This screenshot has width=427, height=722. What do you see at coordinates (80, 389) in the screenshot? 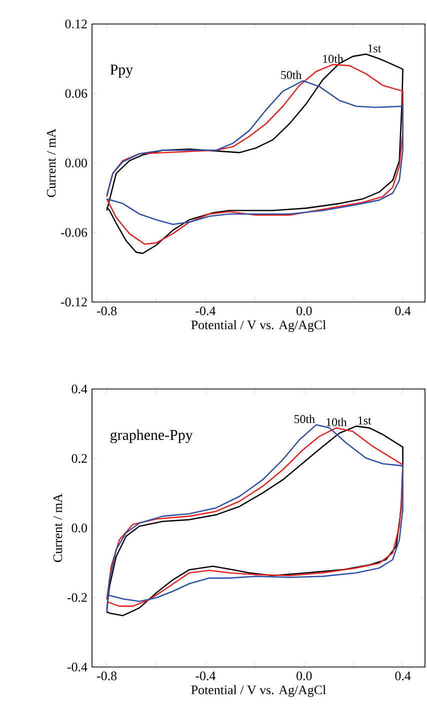
I see `y-tick-label: 0.4` at bounding box center [80, 389].